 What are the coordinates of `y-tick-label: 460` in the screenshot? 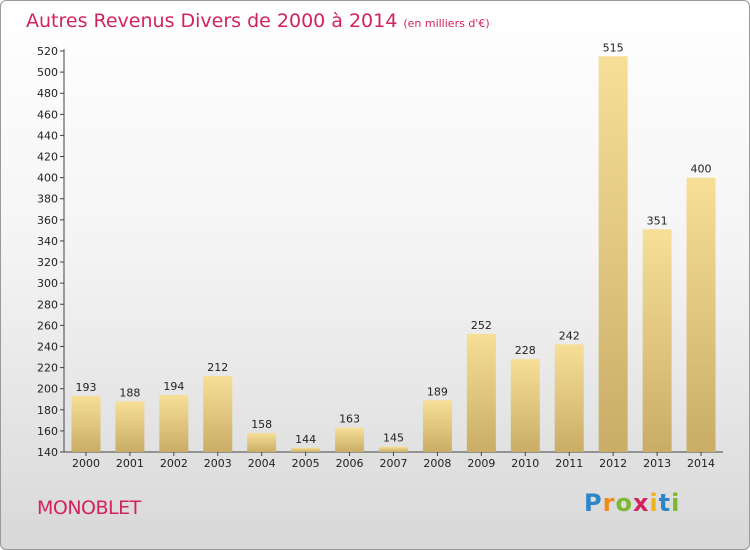 It's located at (47, 114).